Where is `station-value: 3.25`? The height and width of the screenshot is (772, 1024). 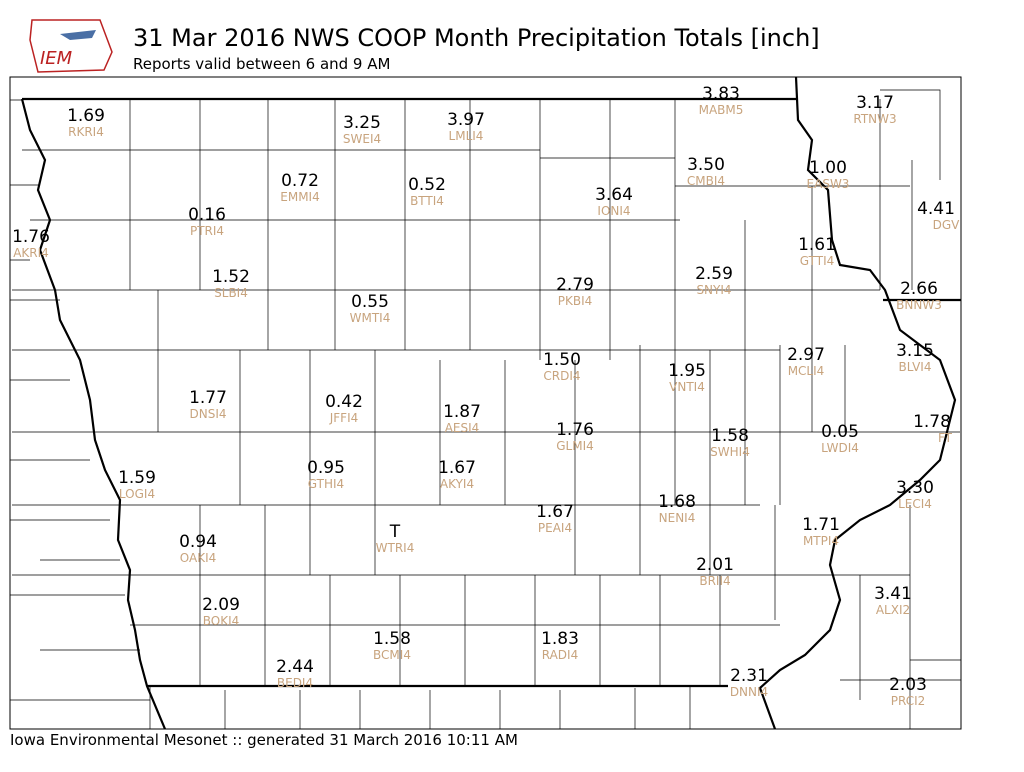 station-value: 3.25 is located at coordinates (362, 123).